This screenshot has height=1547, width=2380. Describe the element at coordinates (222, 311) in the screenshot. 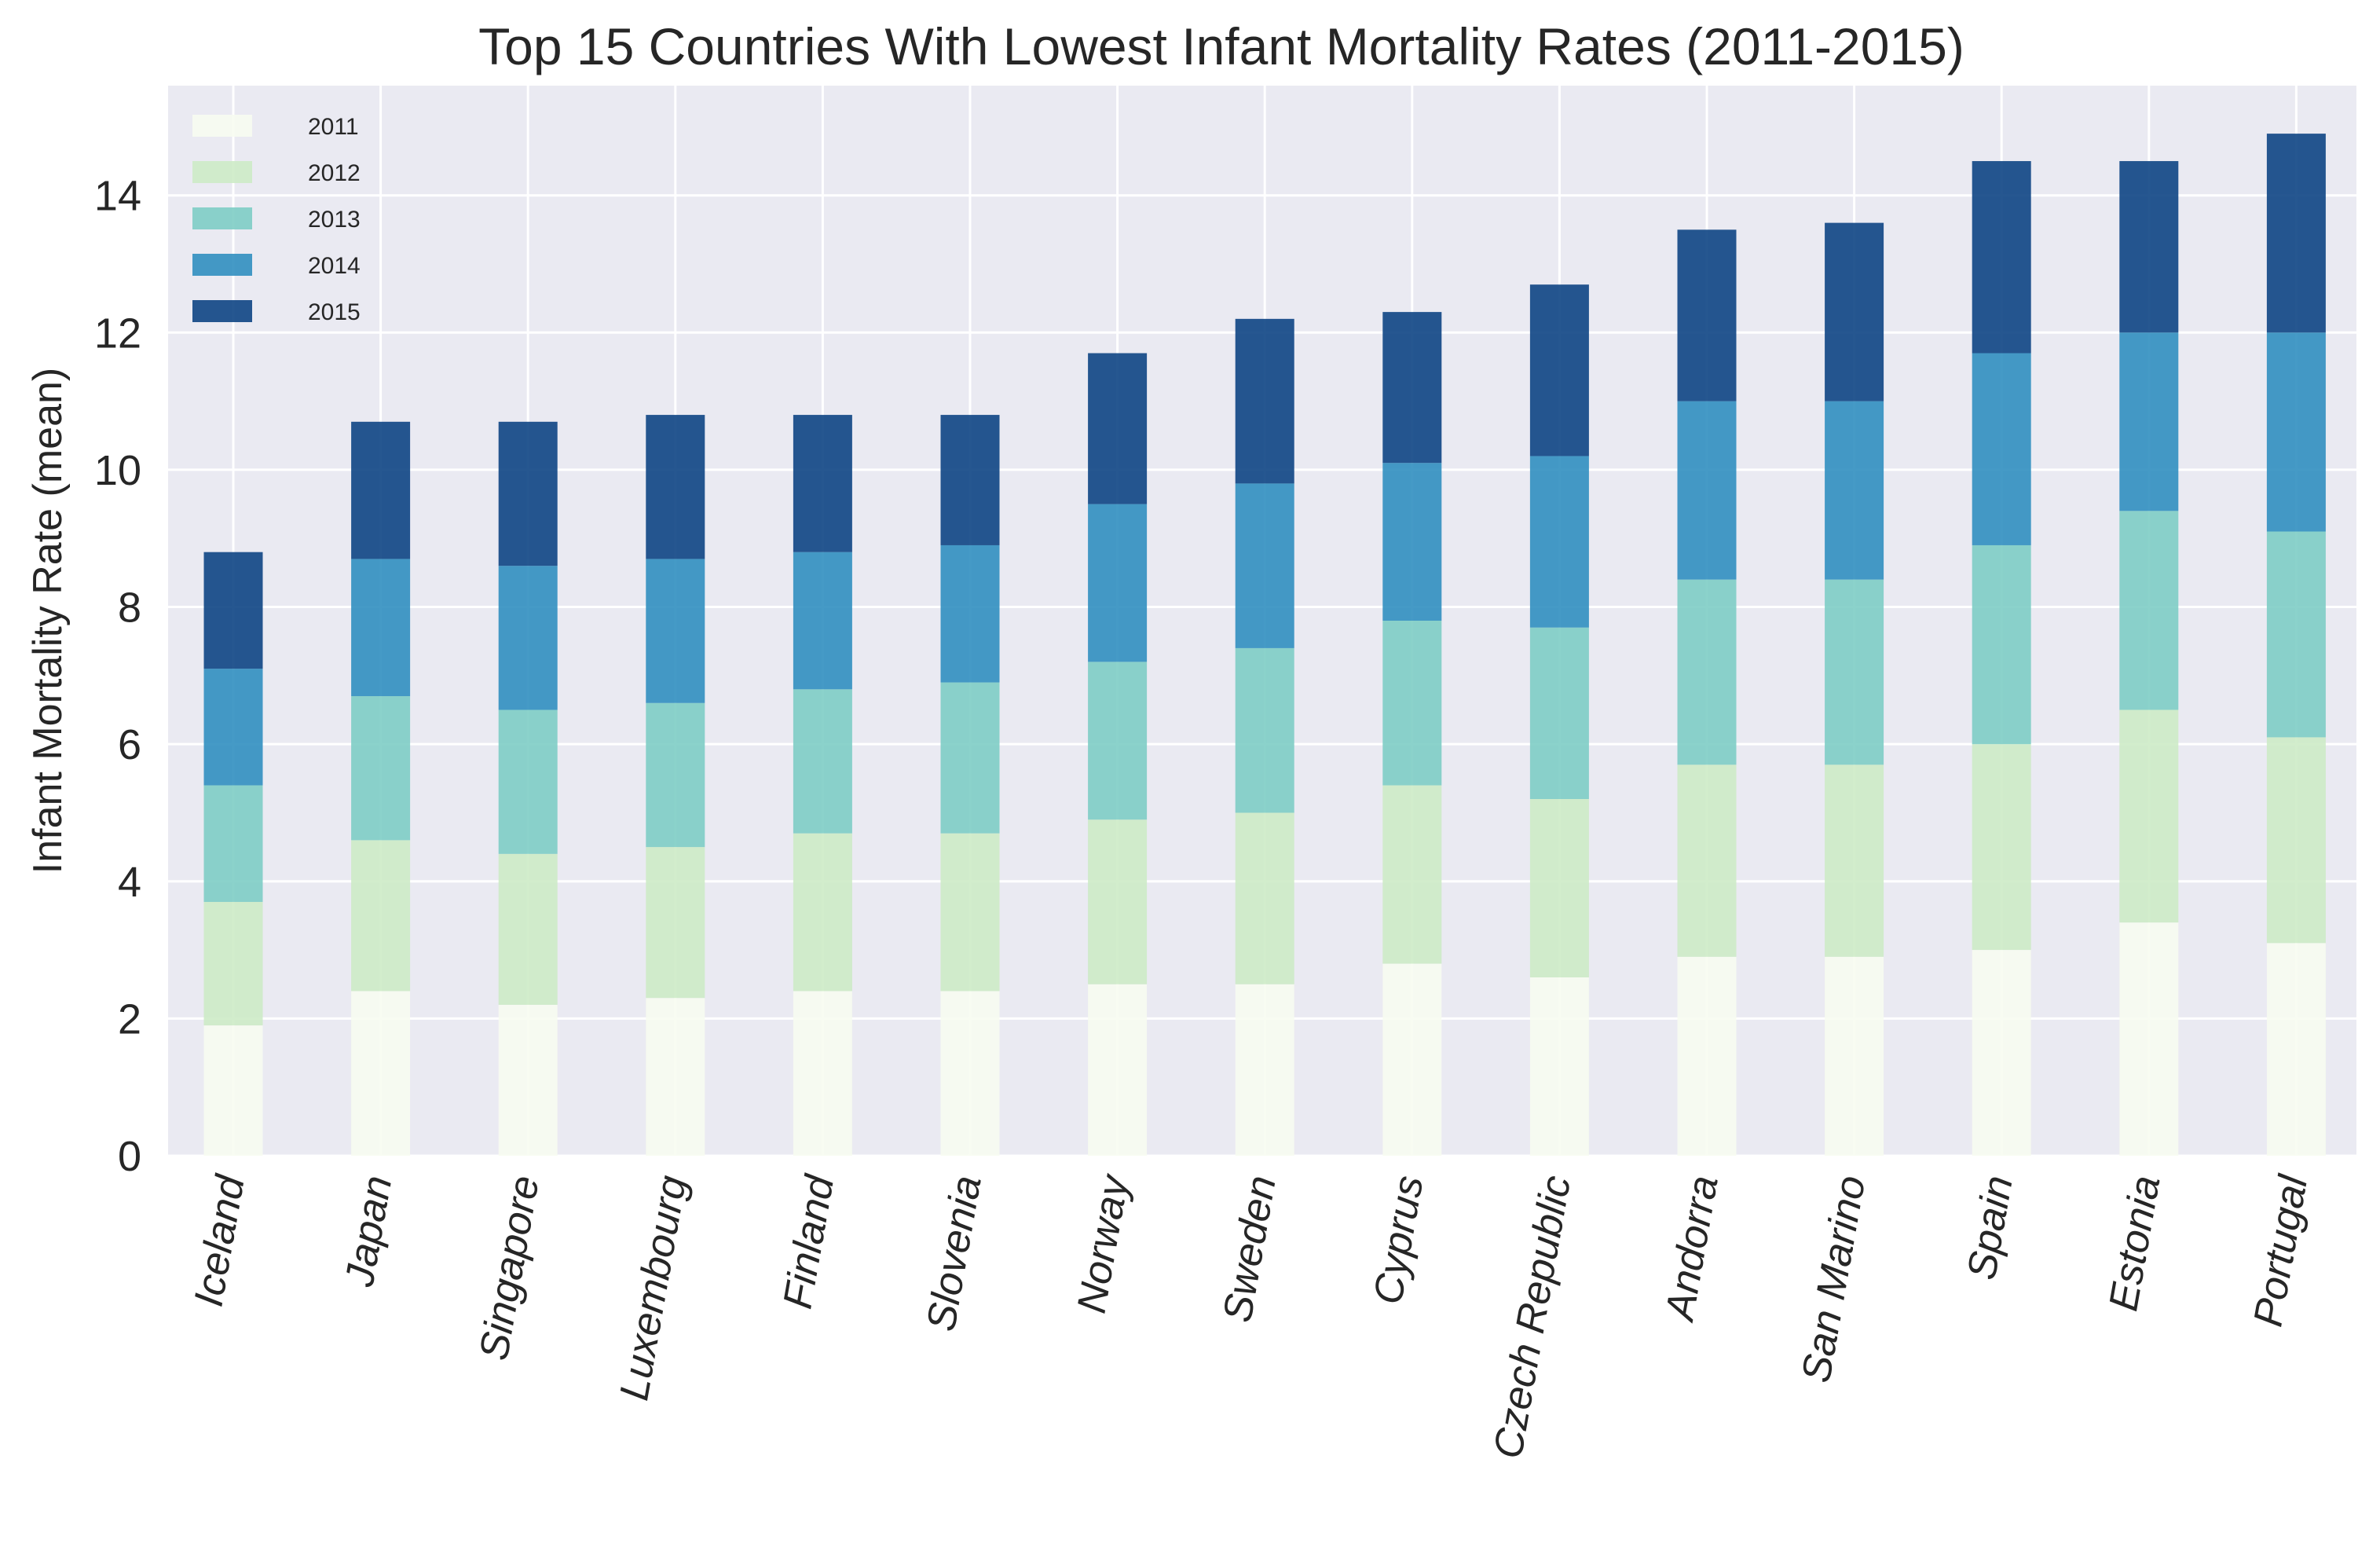

I see `legend-swatch-2015` at that location.